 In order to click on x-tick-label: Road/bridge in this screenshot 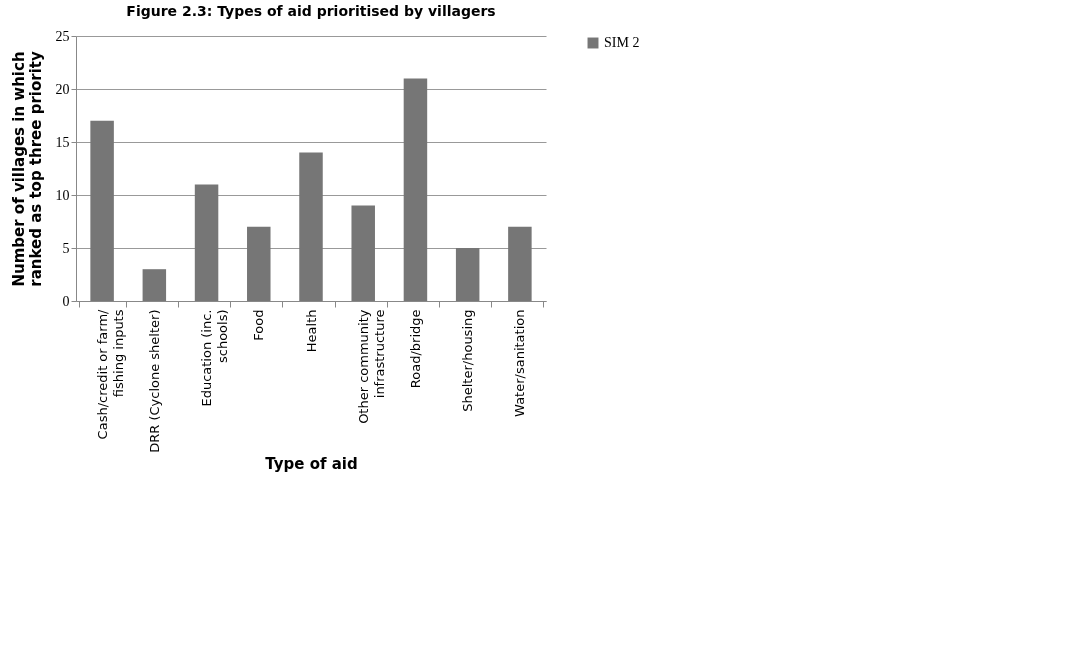, I will do `click(415, 349)`.